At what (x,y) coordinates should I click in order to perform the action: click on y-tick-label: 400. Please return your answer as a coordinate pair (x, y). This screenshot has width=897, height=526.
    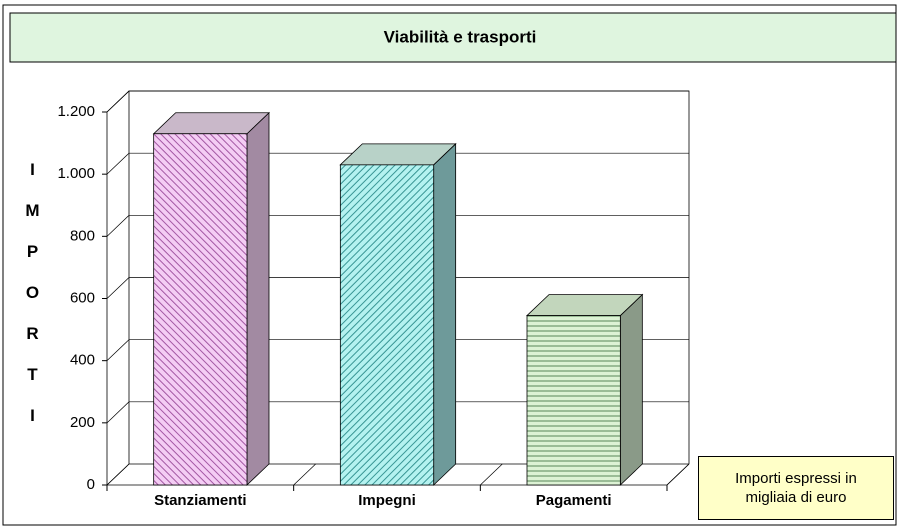
    Looking at the image, I should click on (82, 360).